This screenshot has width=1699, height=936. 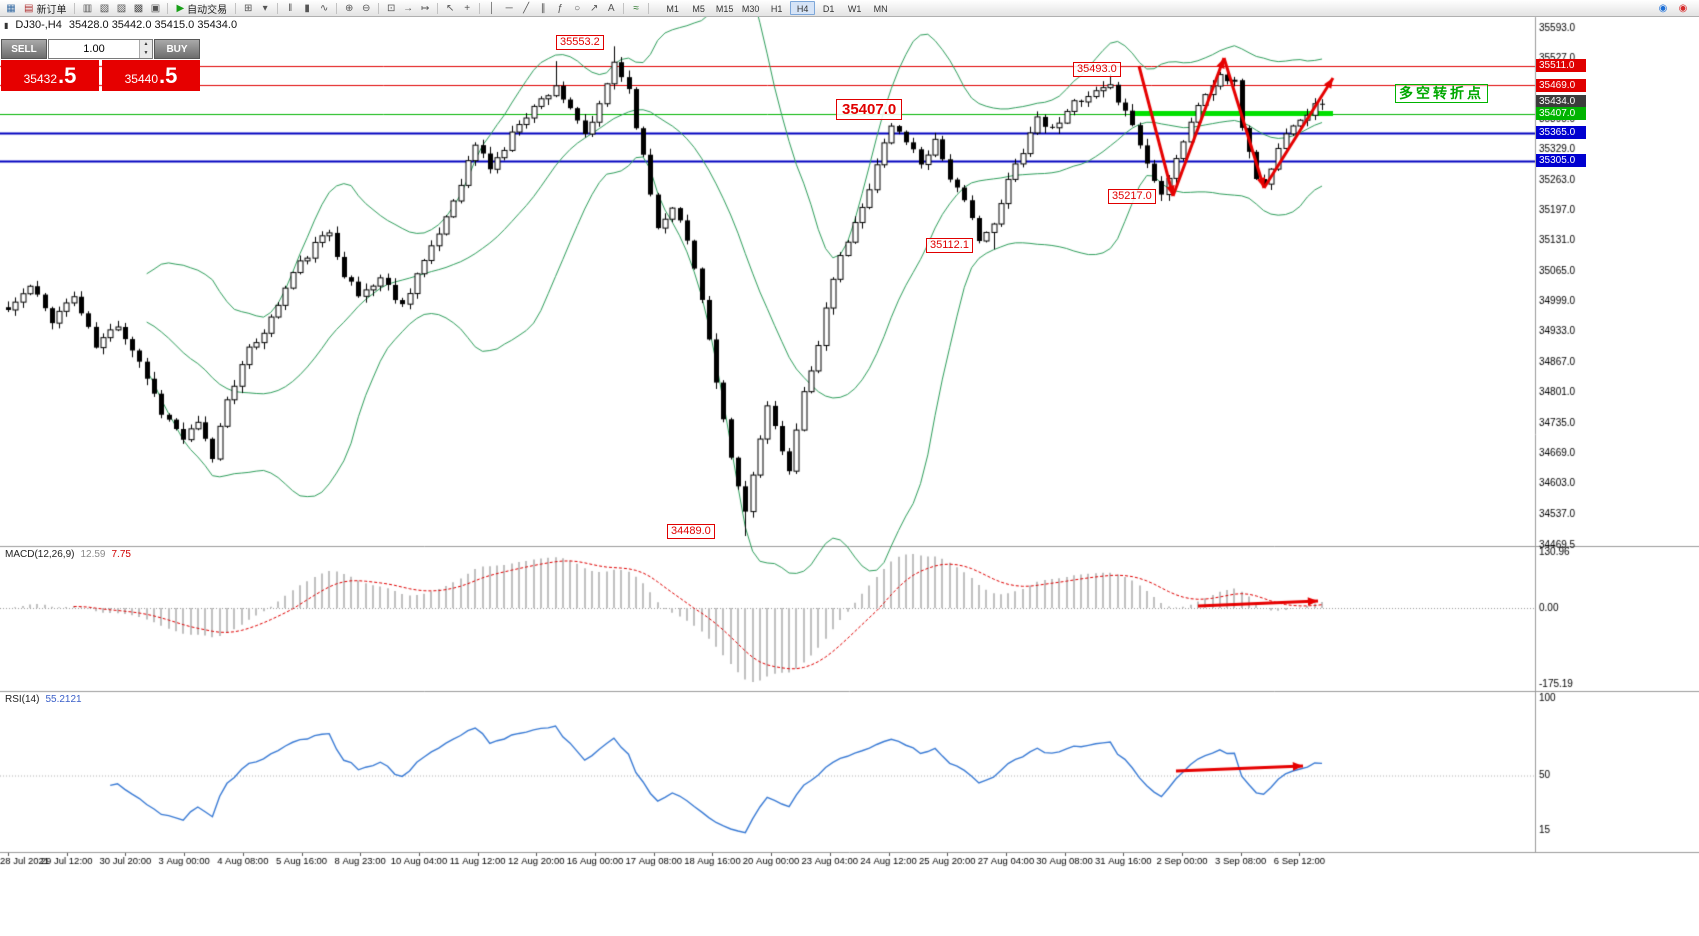 What do you see at coordinates (580, 42) in the screenshot?
I see `price-annotation-high-35553: 35553.2` at bounding box center [580, 42].